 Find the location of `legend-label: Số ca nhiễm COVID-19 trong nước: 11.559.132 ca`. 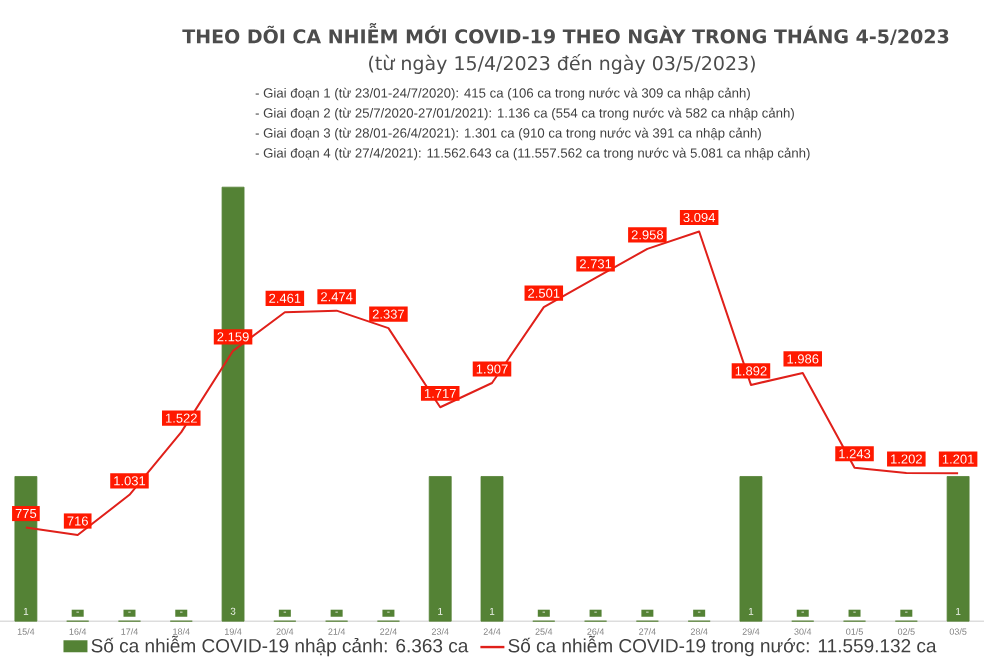

legend-label: Số ca nhiễm COVID-19 trong nước: 11.559.132 ca is located at coordinates (722, 646).